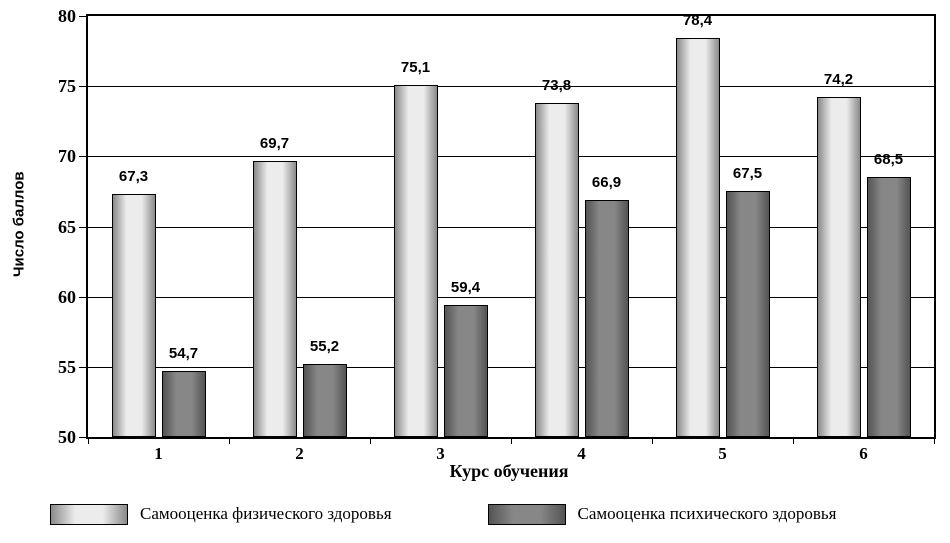 The height and width of the screenshot is (543, 950). What do you see at coordinates (299, 453) in the screenshot?
I see `x-tick-label: 2` at bounding box center [299, 453].